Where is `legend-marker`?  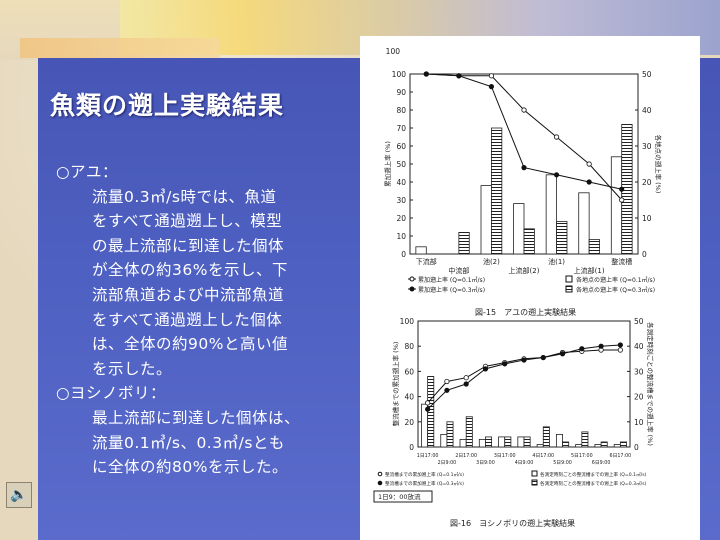
legend-marker is located at coordinates (380, 474).